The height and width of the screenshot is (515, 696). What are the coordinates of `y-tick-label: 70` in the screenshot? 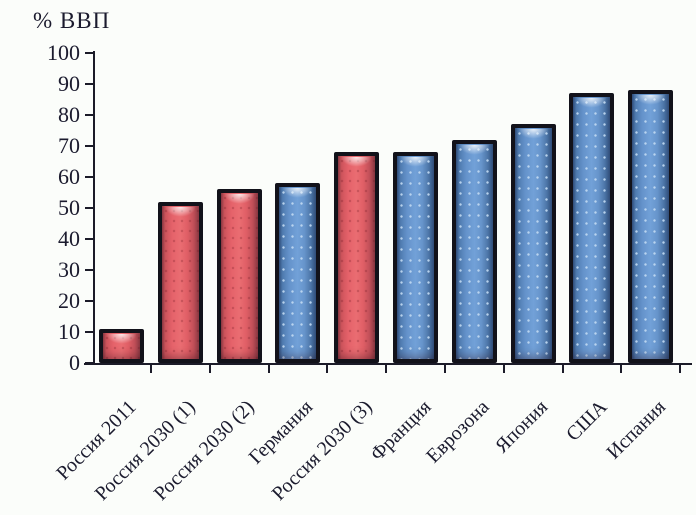 It's located at (69, 145).